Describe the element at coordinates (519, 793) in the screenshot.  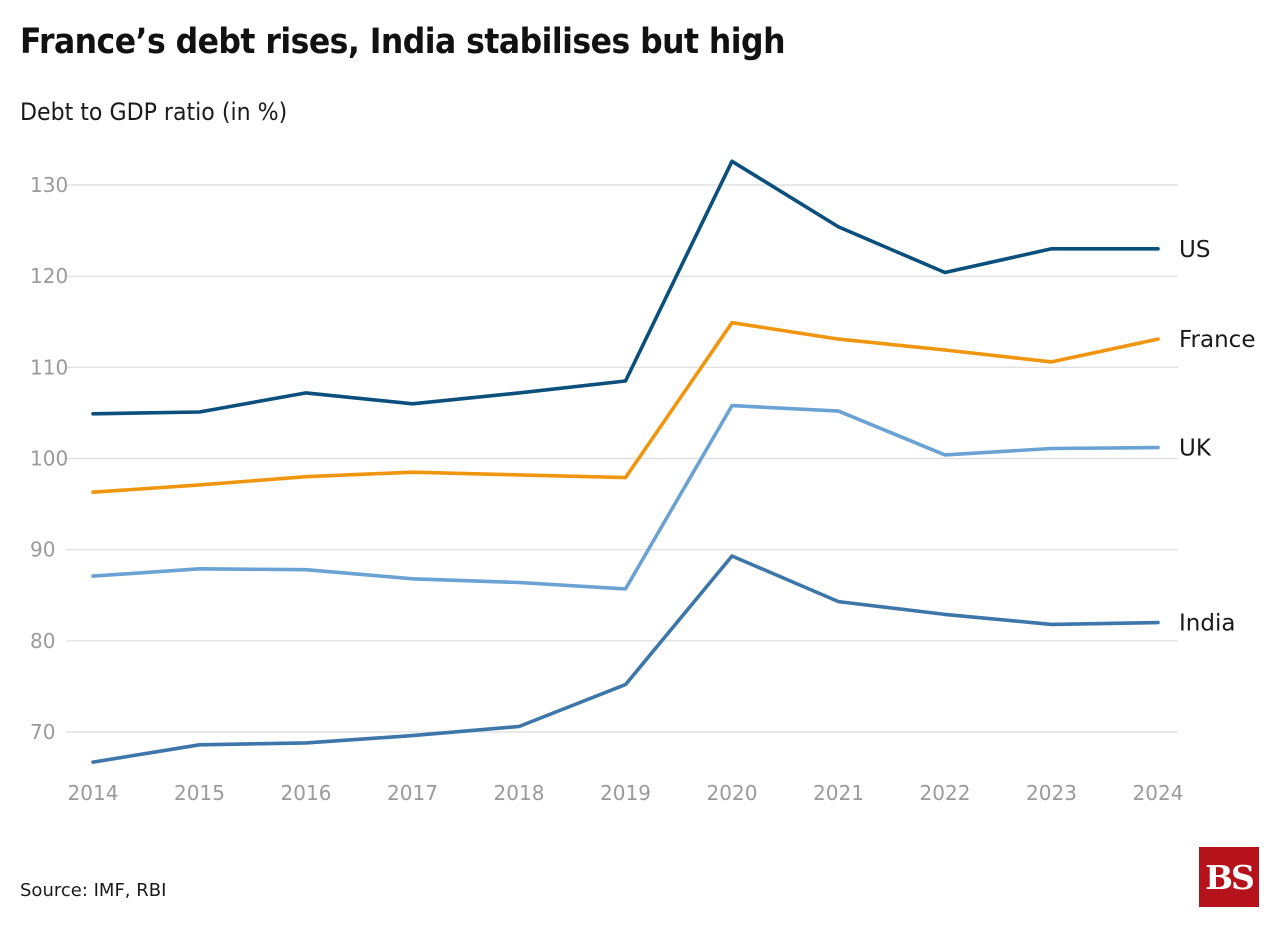
I see `x-tick-label: 2018` at that location.